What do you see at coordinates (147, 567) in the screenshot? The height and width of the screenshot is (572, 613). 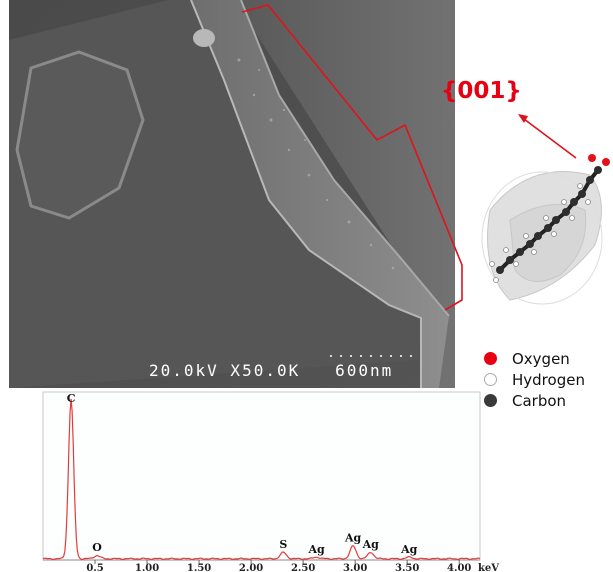 I see `x-tick-label: 1.00` at bounding box center [147, 567].